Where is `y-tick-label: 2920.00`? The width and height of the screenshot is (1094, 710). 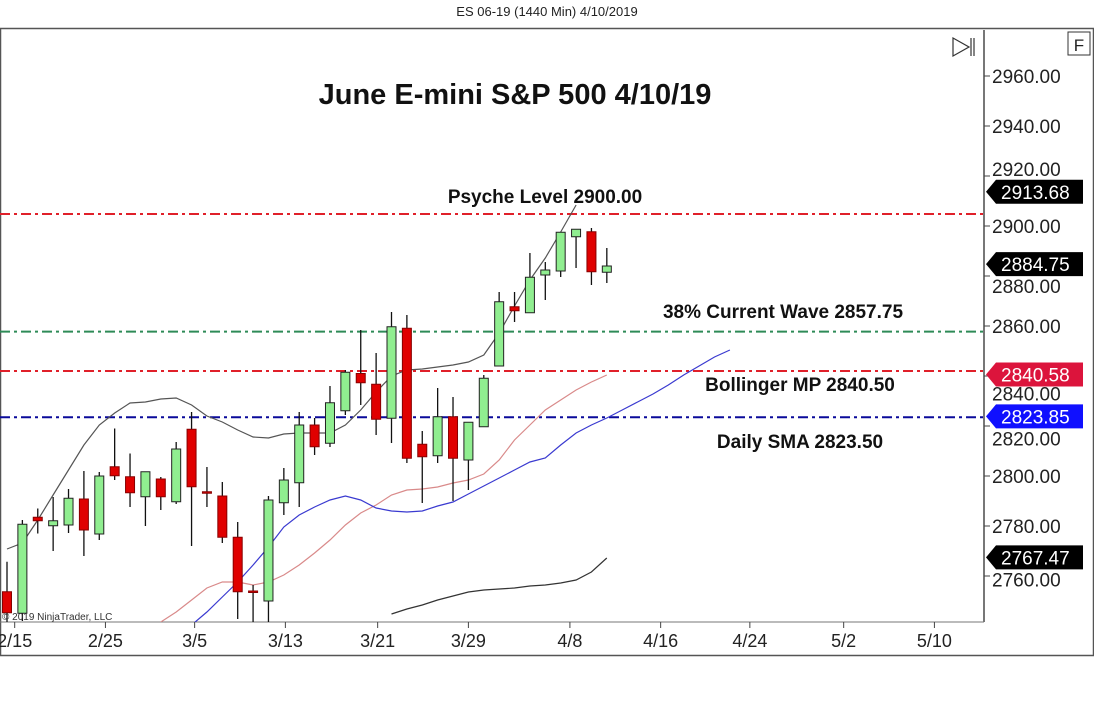
y-tick-label: 2920.00 is located at coordinates (1026, 170).